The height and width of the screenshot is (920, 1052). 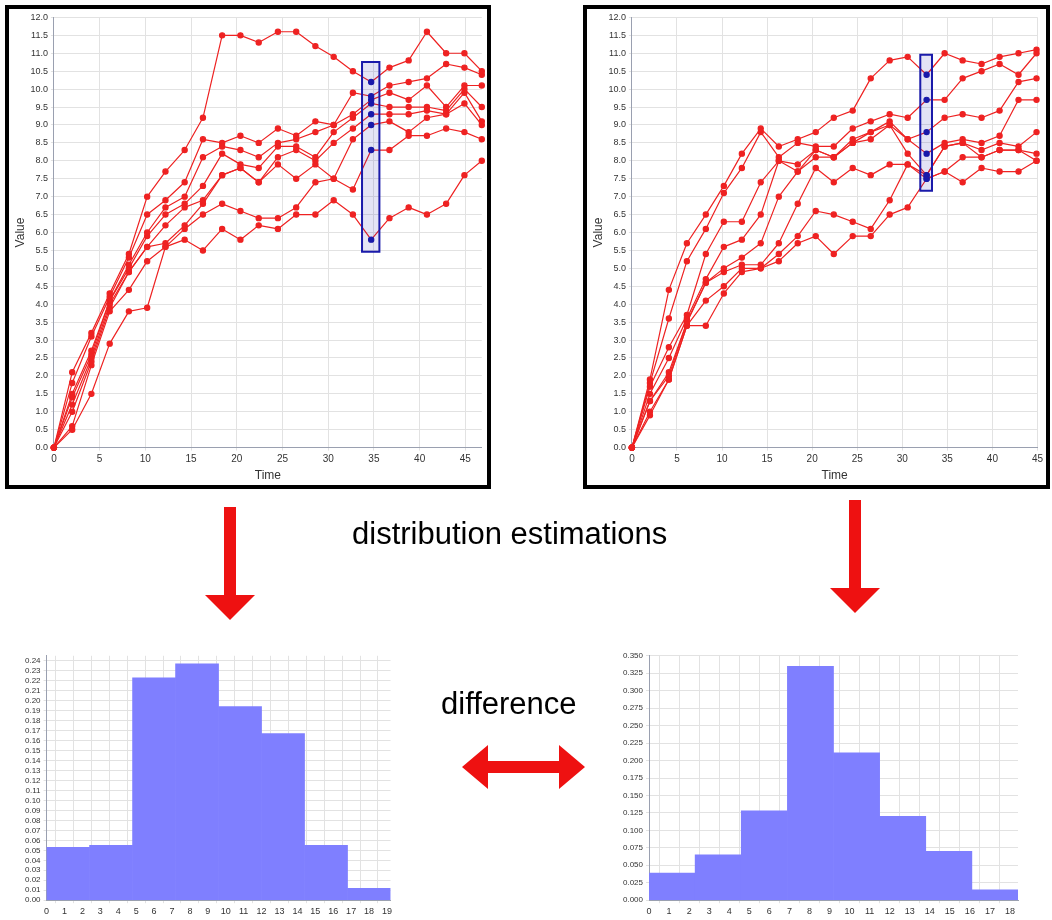 What do you see at coordinates (33, 660) in the screenshot?
I see `y-tick-label: 0.24` at bounding box center [33, 660].